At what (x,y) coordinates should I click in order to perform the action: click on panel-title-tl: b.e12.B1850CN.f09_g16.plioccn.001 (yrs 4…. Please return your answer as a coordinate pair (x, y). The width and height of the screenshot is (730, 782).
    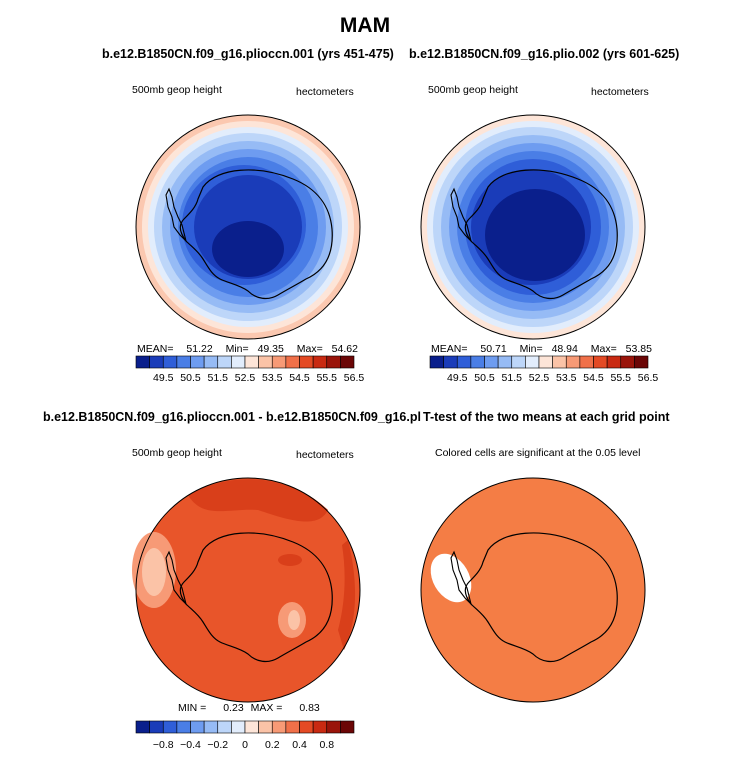
    Looking at the image, I should click on (248, 54).